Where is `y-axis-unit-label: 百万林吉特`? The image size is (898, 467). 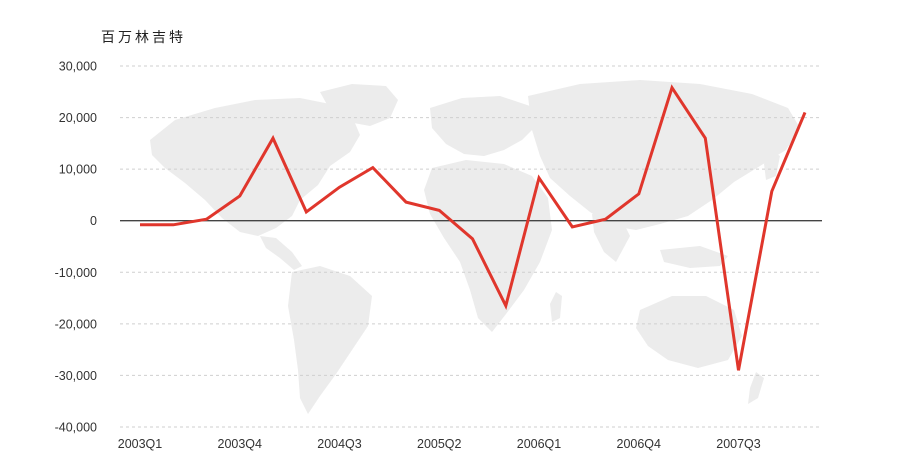
y-axis-unit-label: 百万林吉特 is located at coordinates (143, 38).